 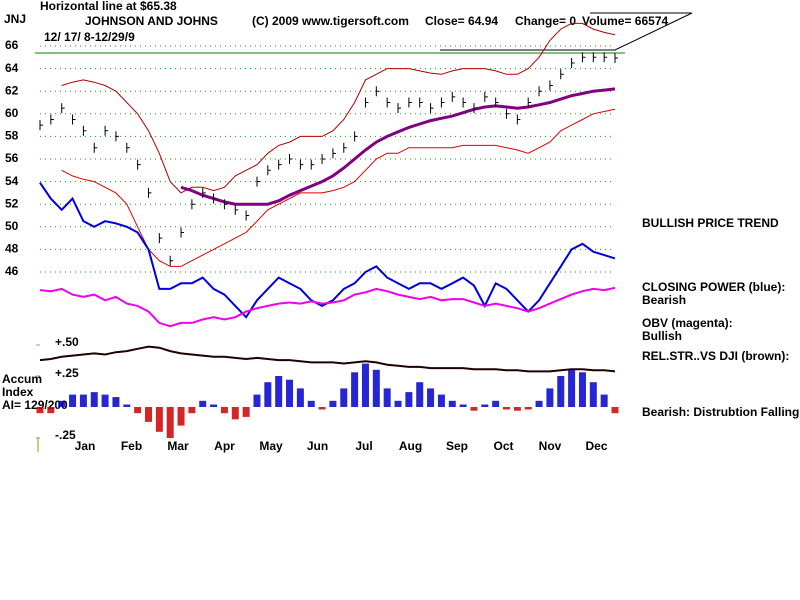 I want to click on y-tick-label: 66, so click(x=12, y=45).